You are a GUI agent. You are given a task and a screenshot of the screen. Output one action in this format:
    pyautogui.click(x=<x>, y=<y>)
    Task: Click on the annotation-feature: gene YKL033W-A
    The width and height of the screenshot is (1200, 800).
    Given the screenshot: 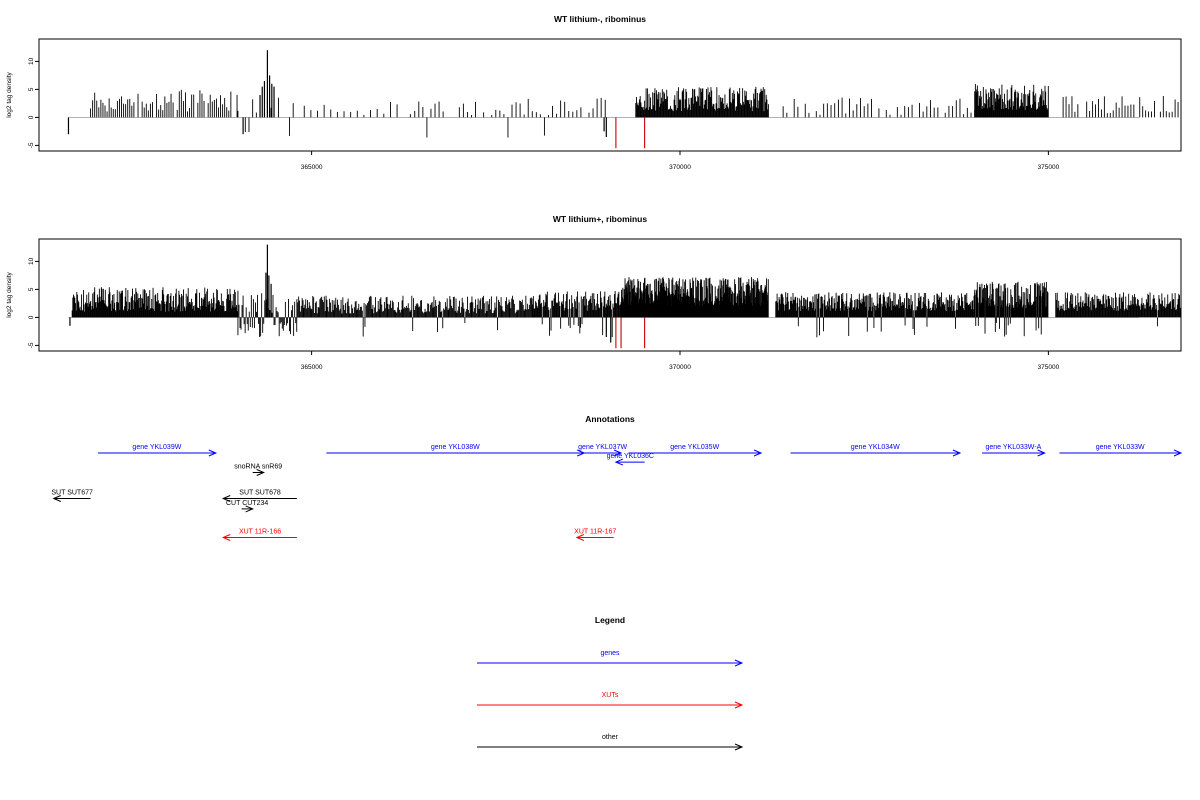 What is the action you would take?
    pyautogui.click(x=1014, y=450)
    